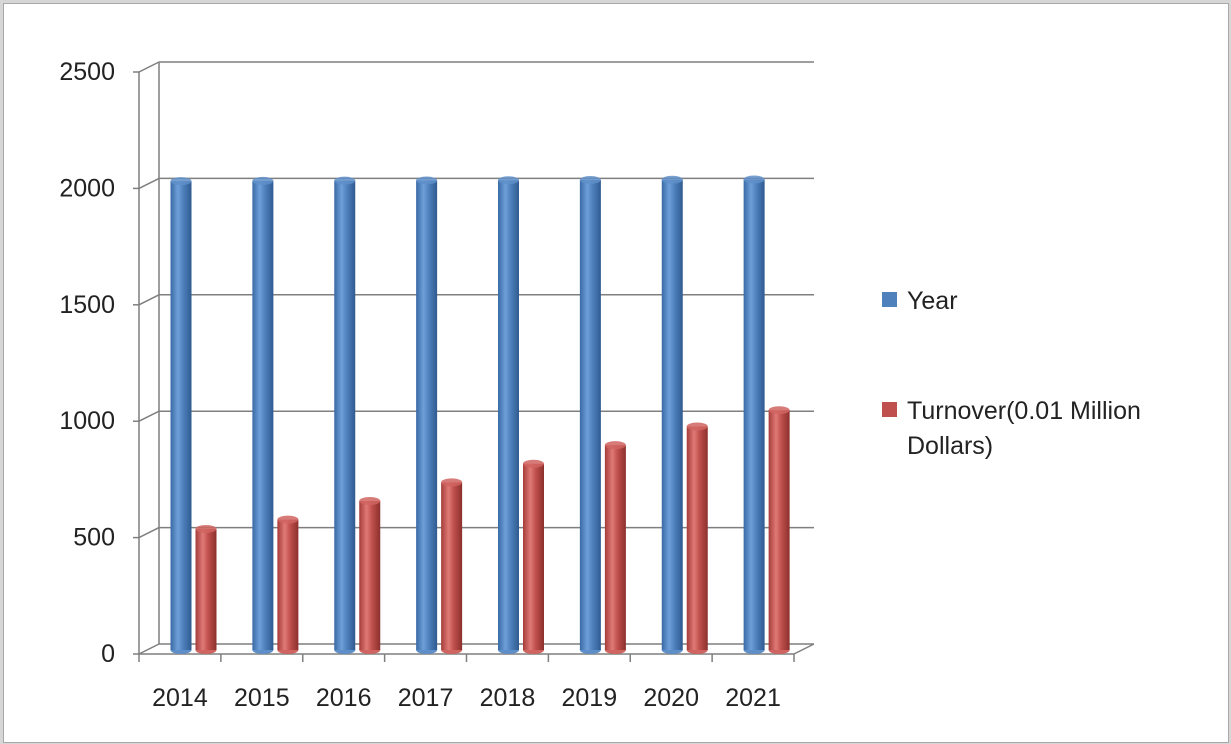  I want to click on bar-turnover-2018, so click(533, 556).